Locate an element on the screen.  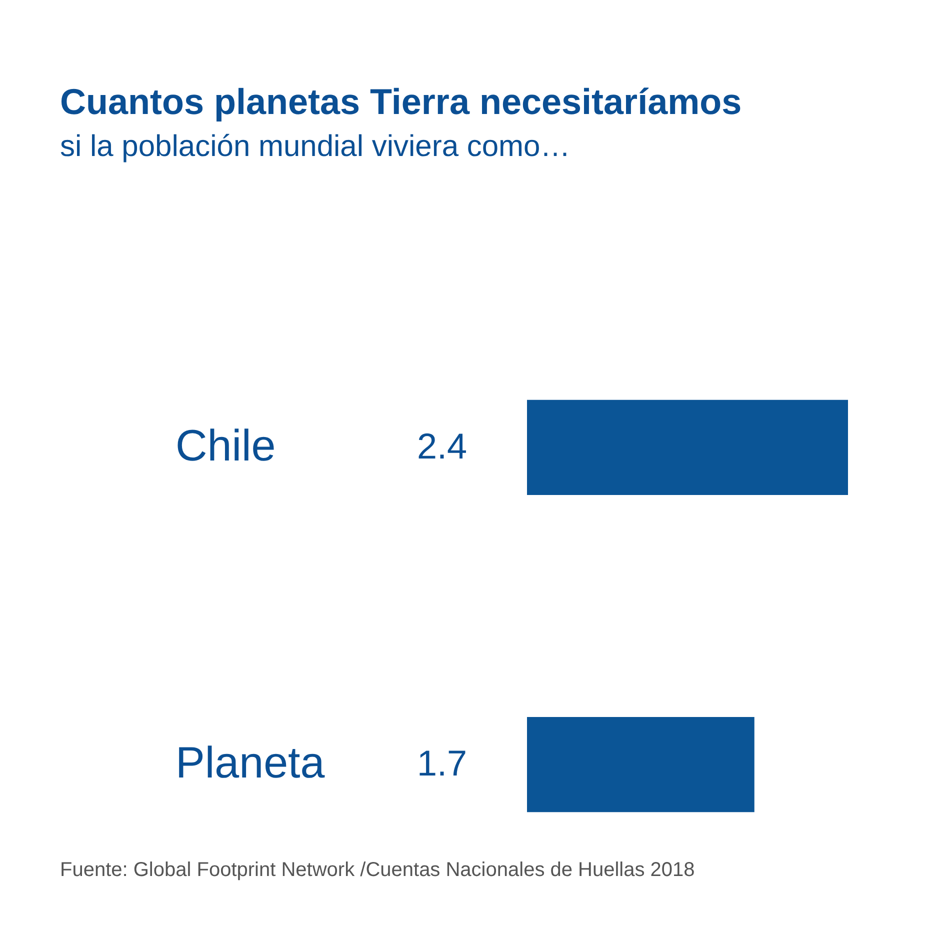
y-tick-label: Planeta is located at coordinates (251, 763).